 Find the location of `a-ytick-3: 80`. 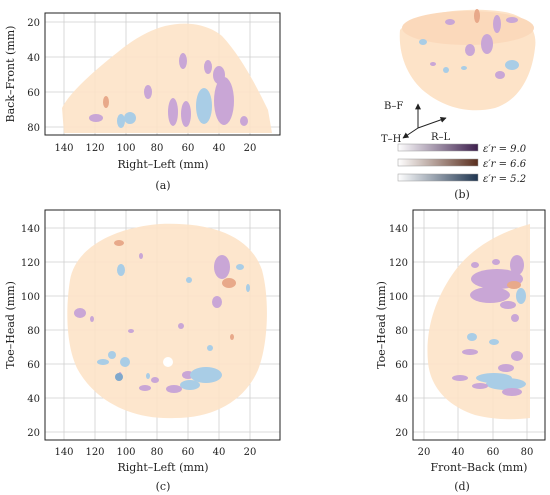

a-ytick-3: 80 is located at coordinates (33, 128).